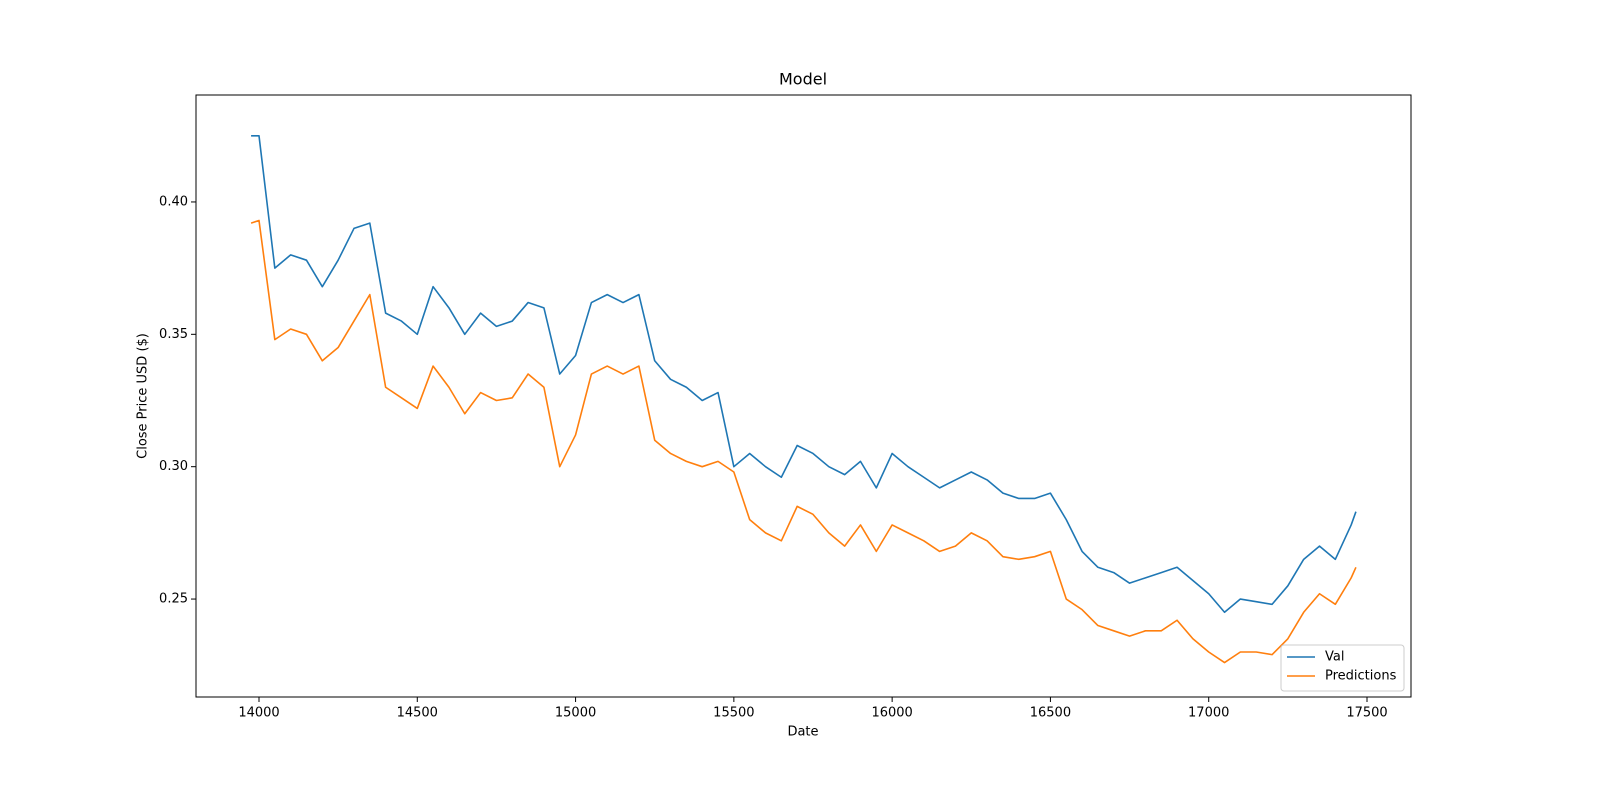 The width and height of the screenshot is (1600, 800). What do you see at coordinates (173, 334) in the screenshot?
I see `y-tick-label: 0.35` at bounding box center [173, 334].